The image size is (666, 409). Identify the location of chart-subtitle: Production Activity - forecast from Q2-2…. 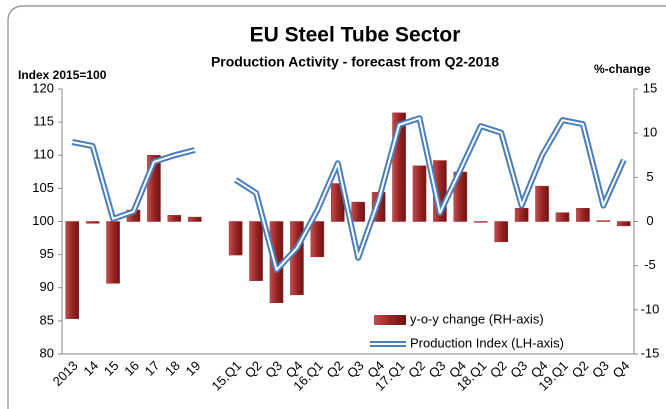
(355, 62).